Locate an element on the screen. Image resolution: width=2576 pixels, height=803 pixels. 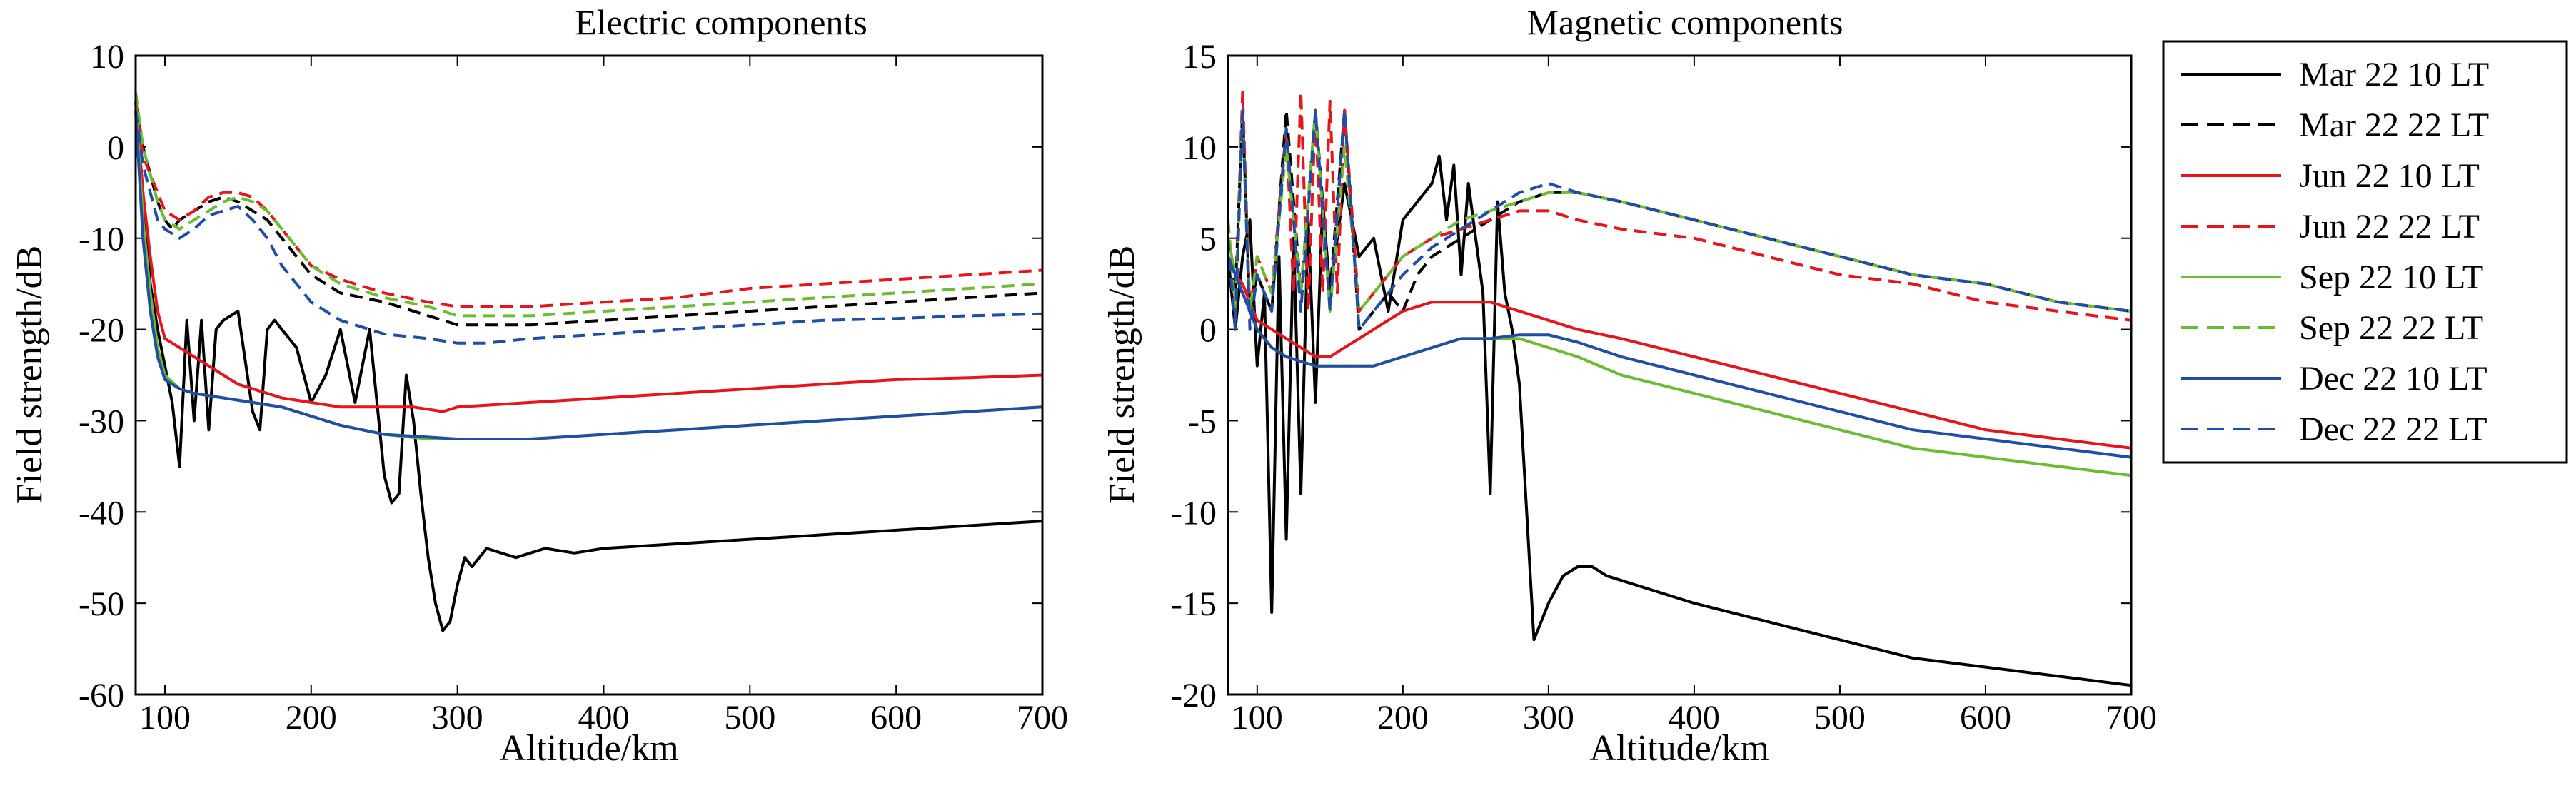
legend-label: Dec 22 10 LT is located at coordinates (2393, 379).